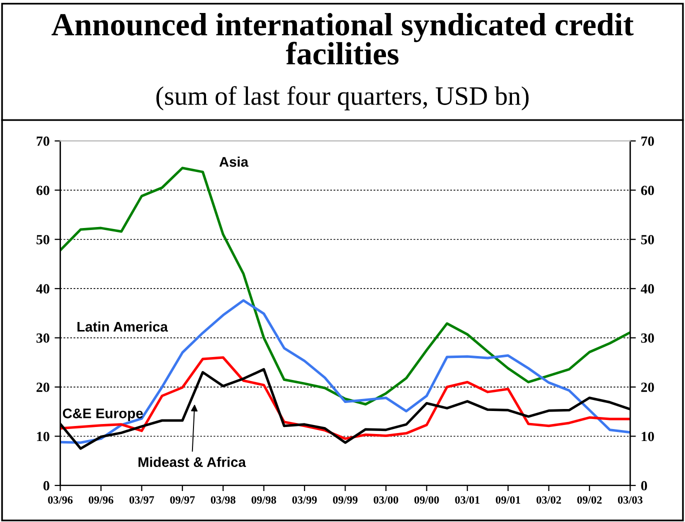  I want to click on chart-title: Announced international syndicated credit facilities, so click(343, 39).